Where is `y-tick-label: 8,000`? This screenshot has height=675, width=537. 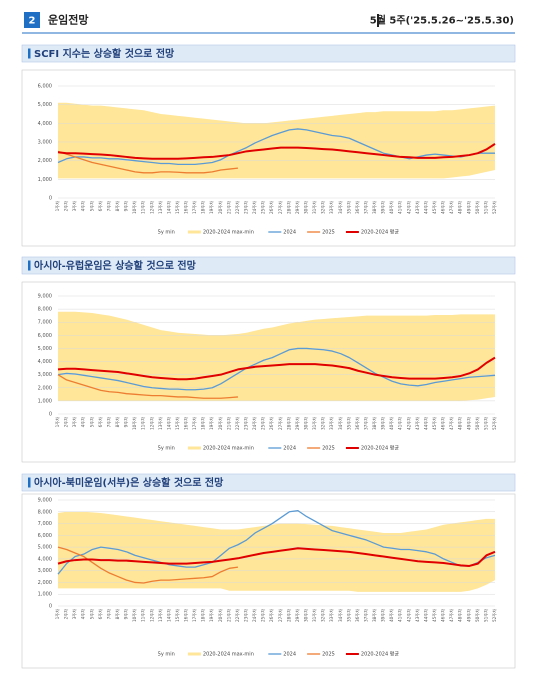 y-tick-label: 8,000 is located at coordinates (45, 310).